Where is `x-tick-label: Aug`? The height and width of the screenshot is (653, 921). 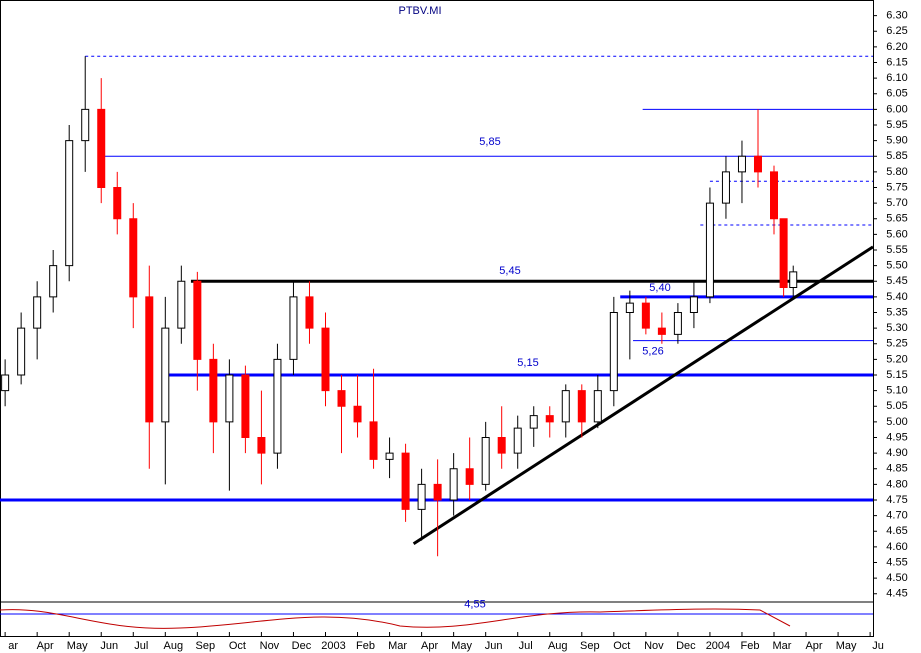
x-tick-label: Aug is located at coordinates (174, 646).